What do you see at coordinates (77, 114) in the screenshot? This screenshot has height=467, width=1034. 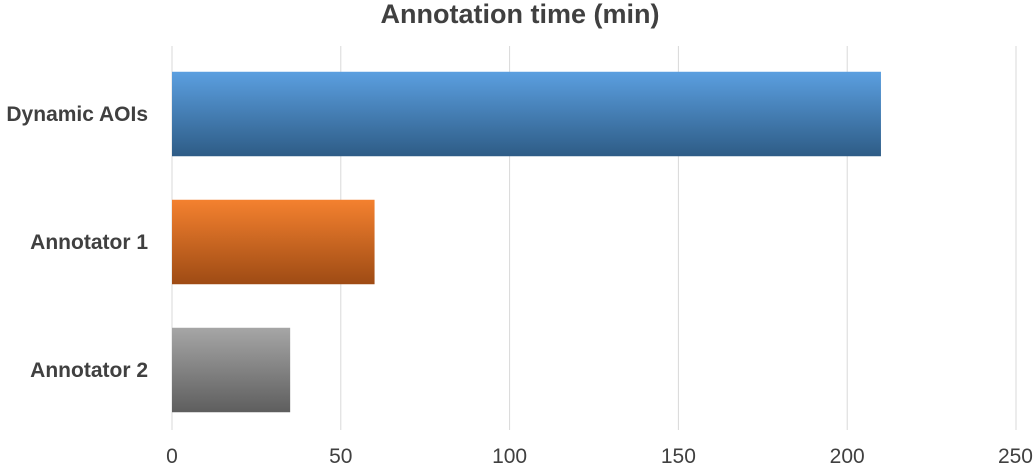 I see `category-label-dynamic-aois: Dynamic AOIs` at bounding box center [77, 114].